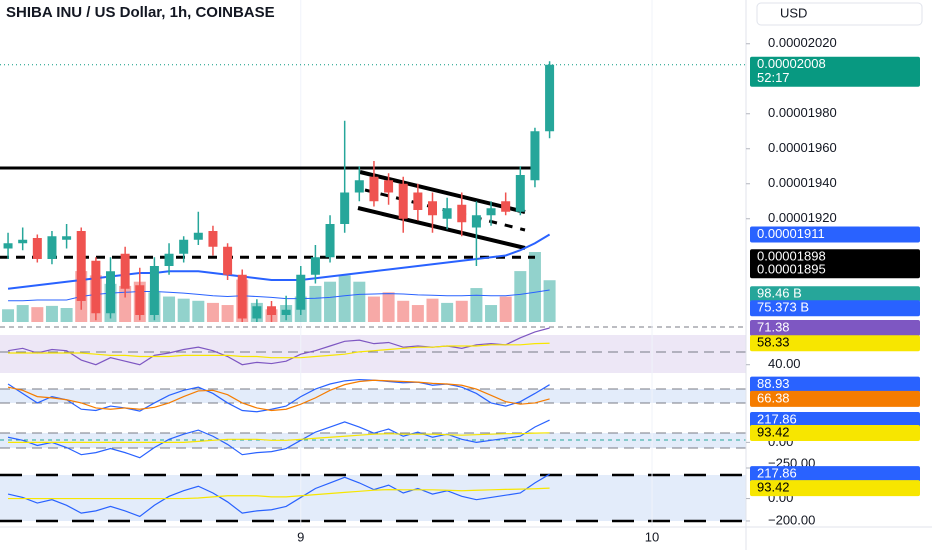  I want to click on currency: USD, so click(793, 12).